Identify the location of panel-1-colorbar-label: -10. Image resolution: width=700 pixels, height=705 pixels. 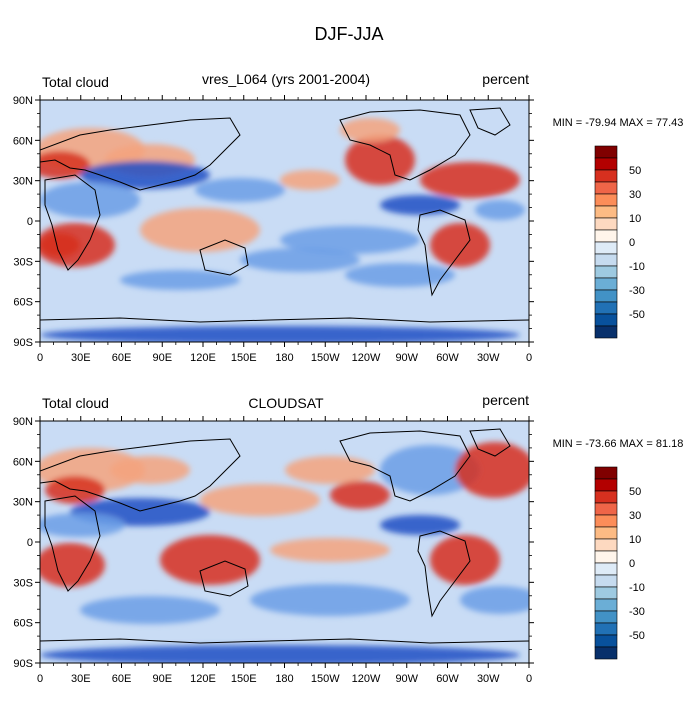
(637, 267).